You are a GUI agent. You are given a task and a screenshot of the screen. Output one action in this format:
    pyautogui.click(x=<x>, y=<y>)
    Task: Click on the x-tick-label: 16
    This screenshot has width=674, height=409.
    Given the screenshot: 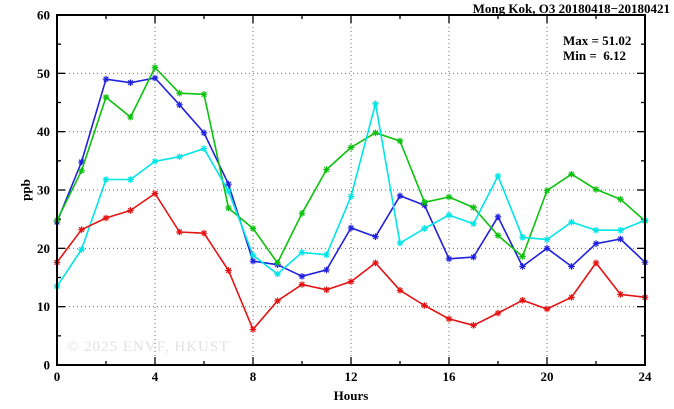 What is the action you would take?
    pyautogui.click(x=450, y=376)
    